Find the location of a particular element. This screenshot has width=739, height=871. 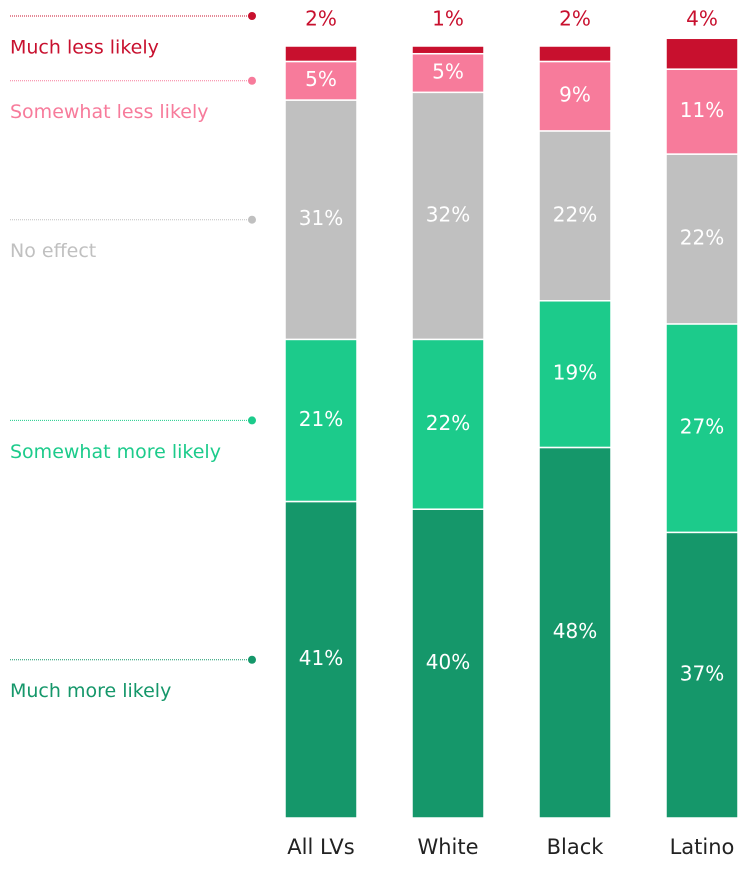

value-label: 48% is located at coordinates (575, 631).